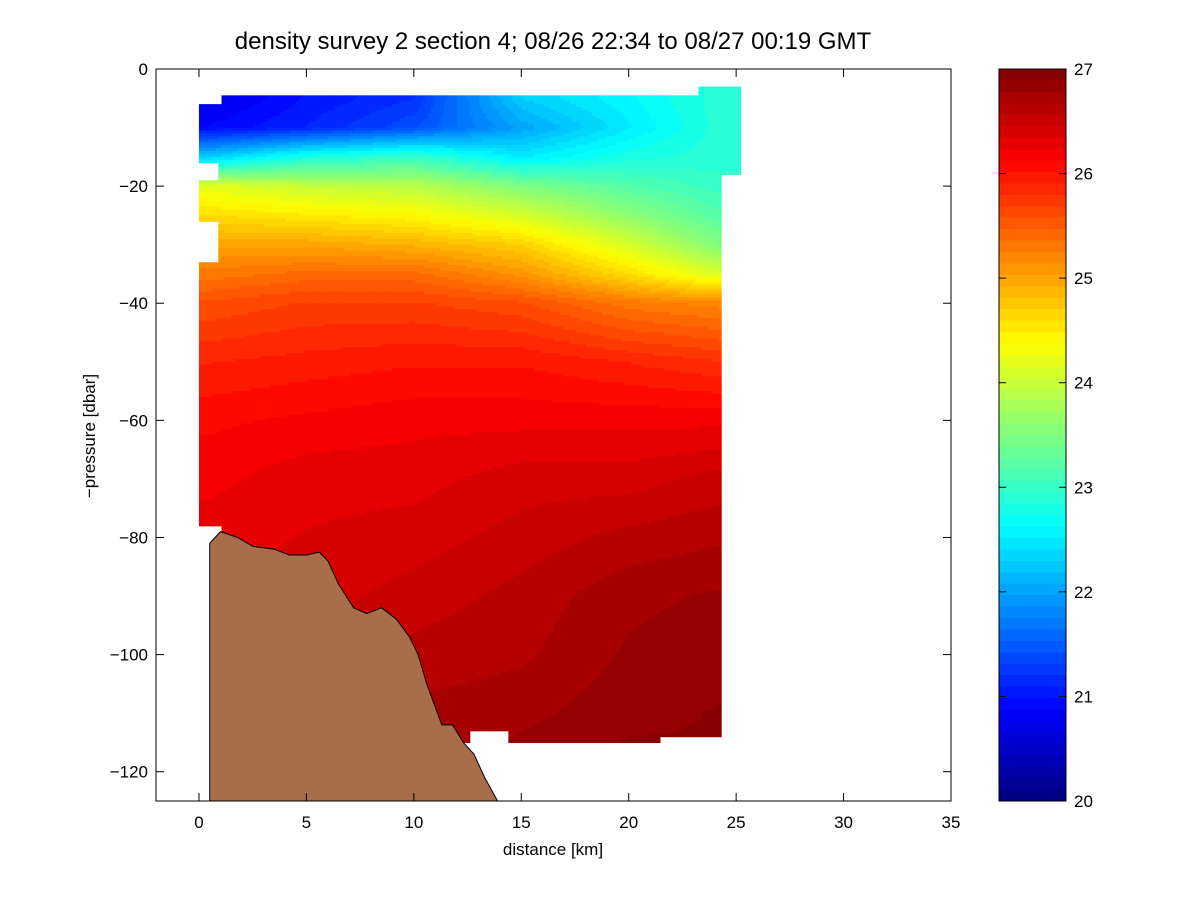 The height and width of the screenshot is (901, 1201). I want to click on colorbar-tick-label: 27, so click(1083, 69).